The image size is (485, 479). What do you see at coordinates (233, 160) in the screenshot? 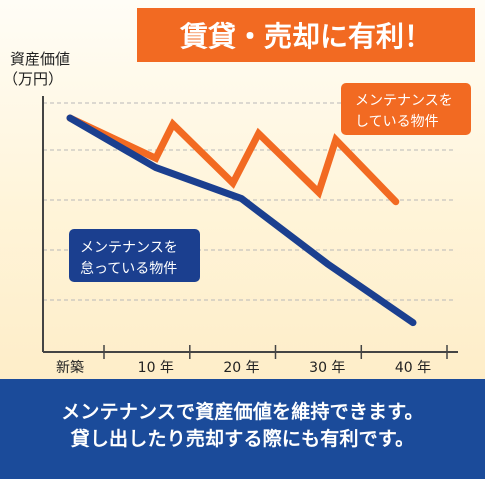
I see `series-line-maintained` at bounding box center [233, 160].